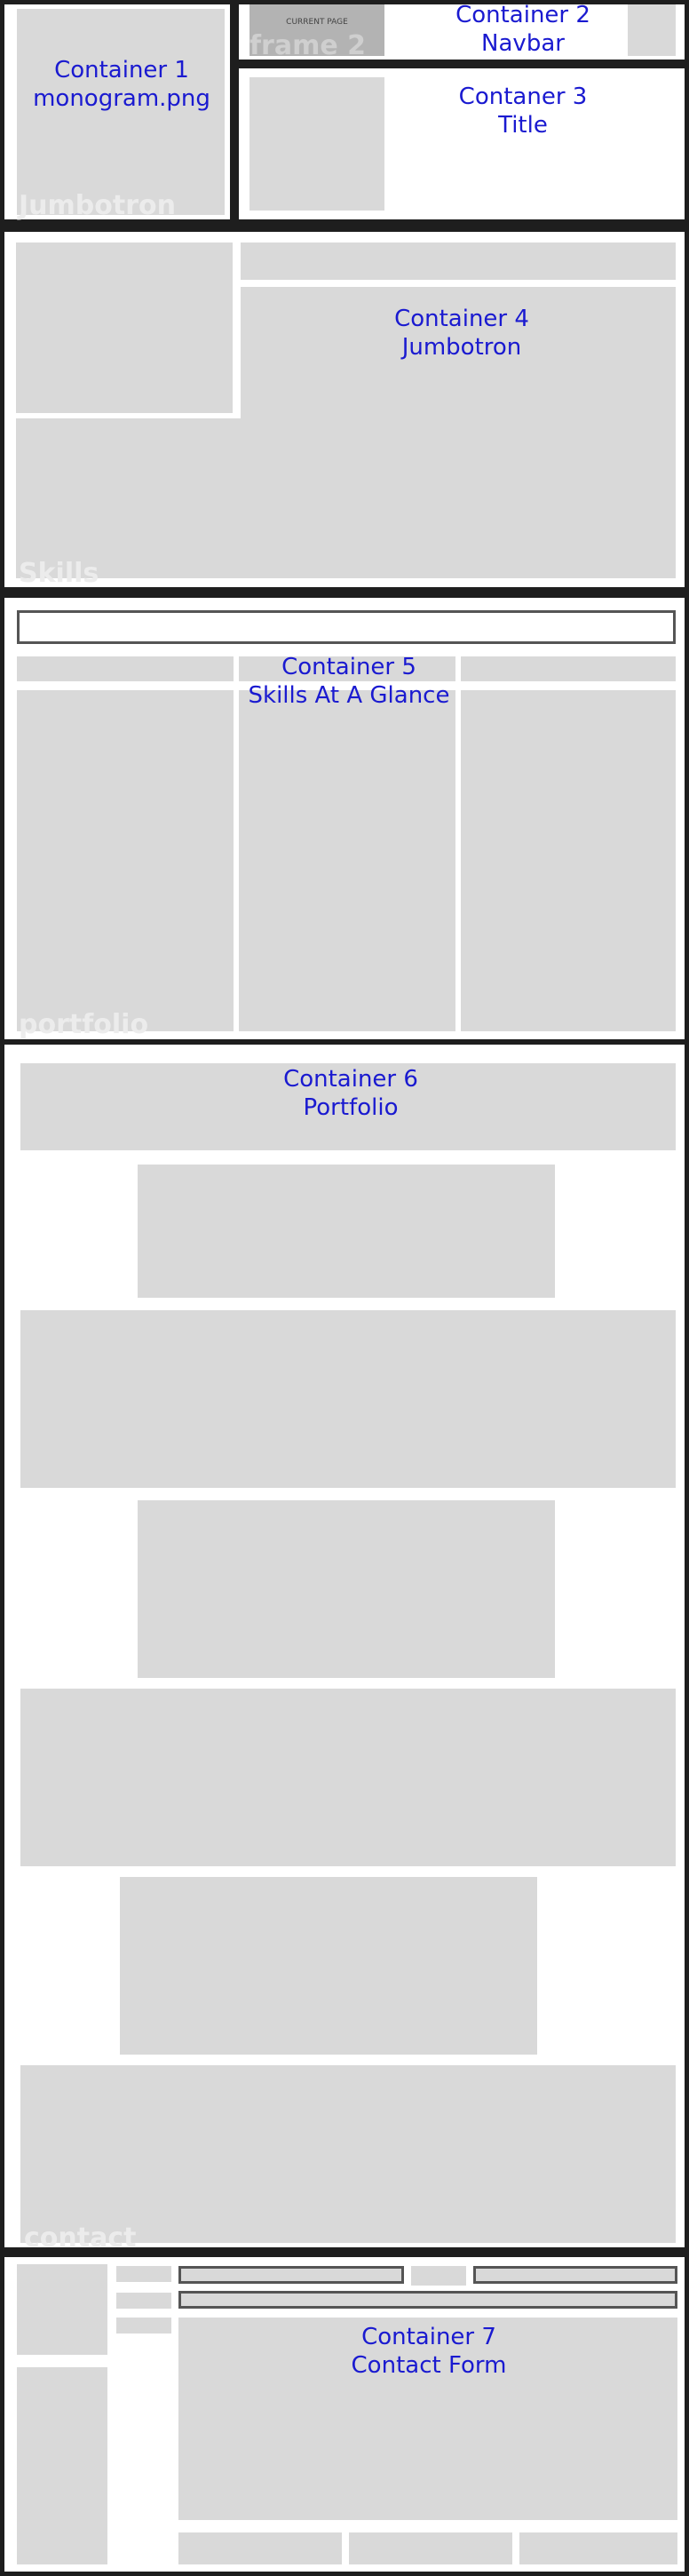  Describe the element at coordinates (350, 1079) in the screenshot. I see `container-6-title: Container 6` at that location.